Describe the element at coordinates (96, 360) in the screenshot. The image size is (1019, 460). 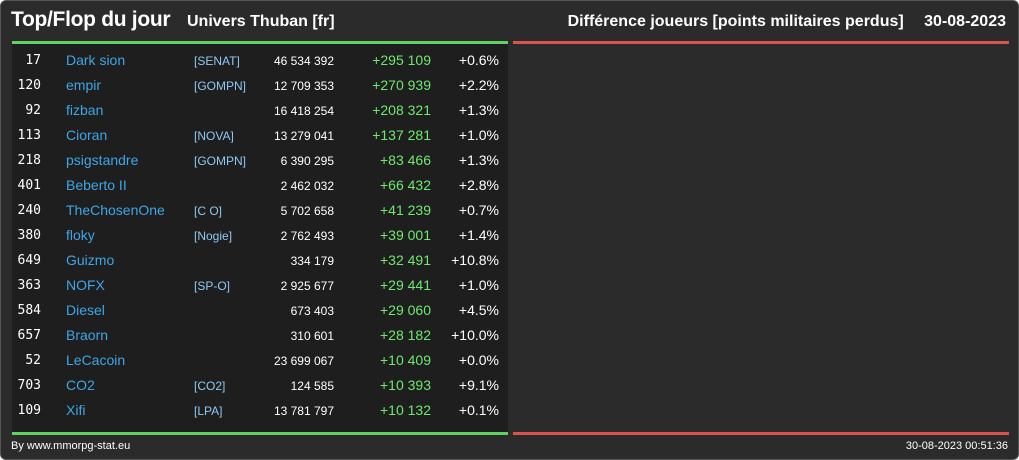
I see `player-name-link: LeCacoin` at that location.